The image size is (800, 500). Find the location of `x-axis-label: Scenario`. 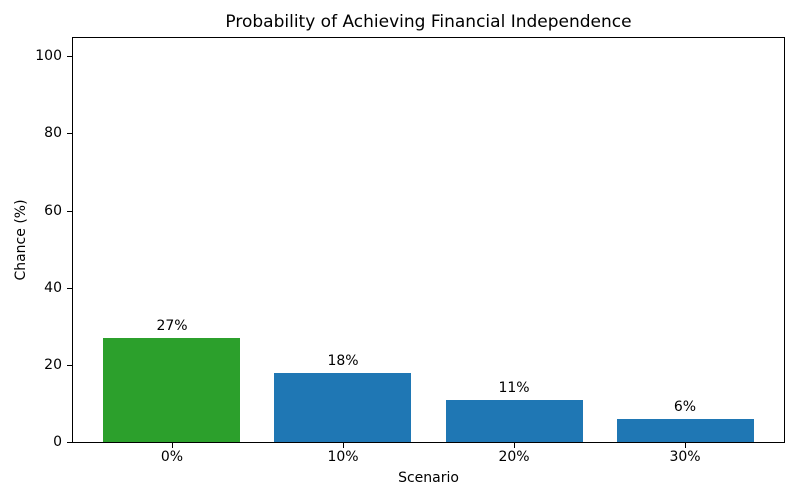

x-axis-label: Scenario is located at coordinates (428, 478).